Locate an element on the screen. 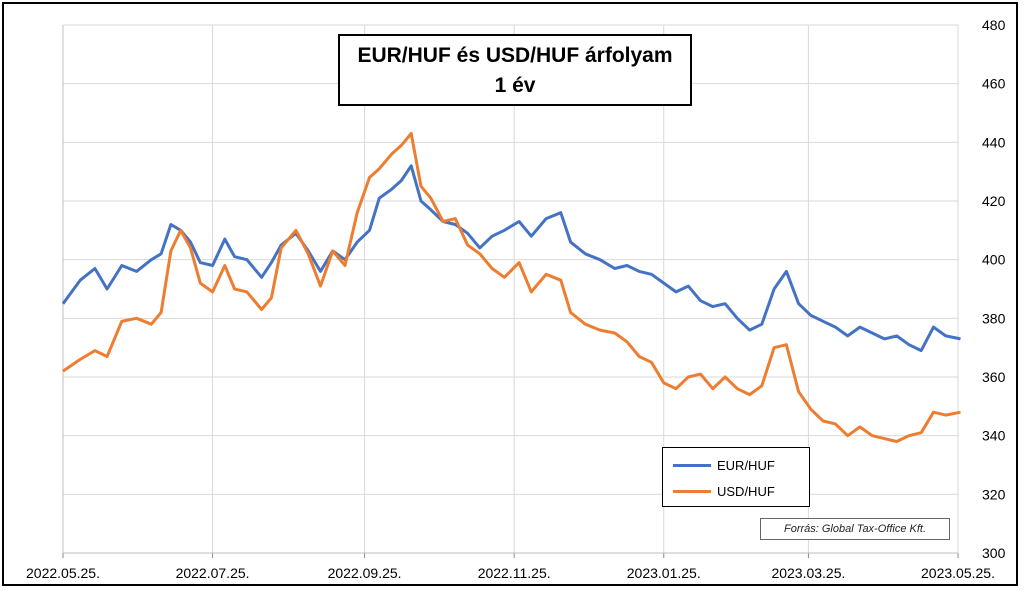 The width and height of the screenshot is (1024, 591). x-tick-label: 2022.05.25. is located at coordinates (63, 573).